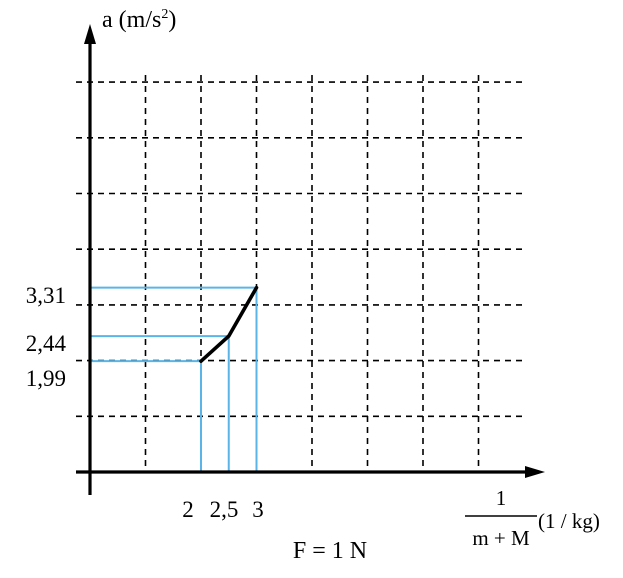 The image size is (623, 578). Describe the element at coordinates (188, 509) in the screenshot. I see `x-tick-label: 2` at that location.